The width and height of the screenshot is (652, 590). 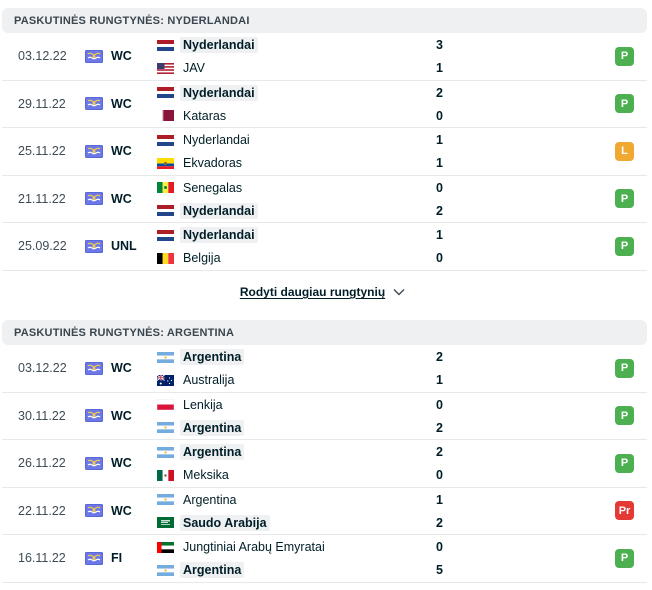 I want to click on match-date: 21.11.22, so click(x=42, y=198).